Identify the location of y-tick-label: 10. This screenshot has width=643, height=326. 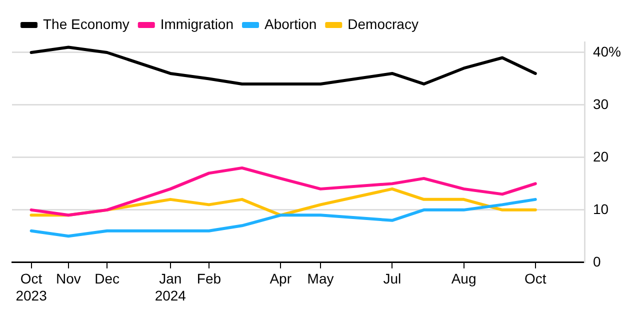
(600, 208).